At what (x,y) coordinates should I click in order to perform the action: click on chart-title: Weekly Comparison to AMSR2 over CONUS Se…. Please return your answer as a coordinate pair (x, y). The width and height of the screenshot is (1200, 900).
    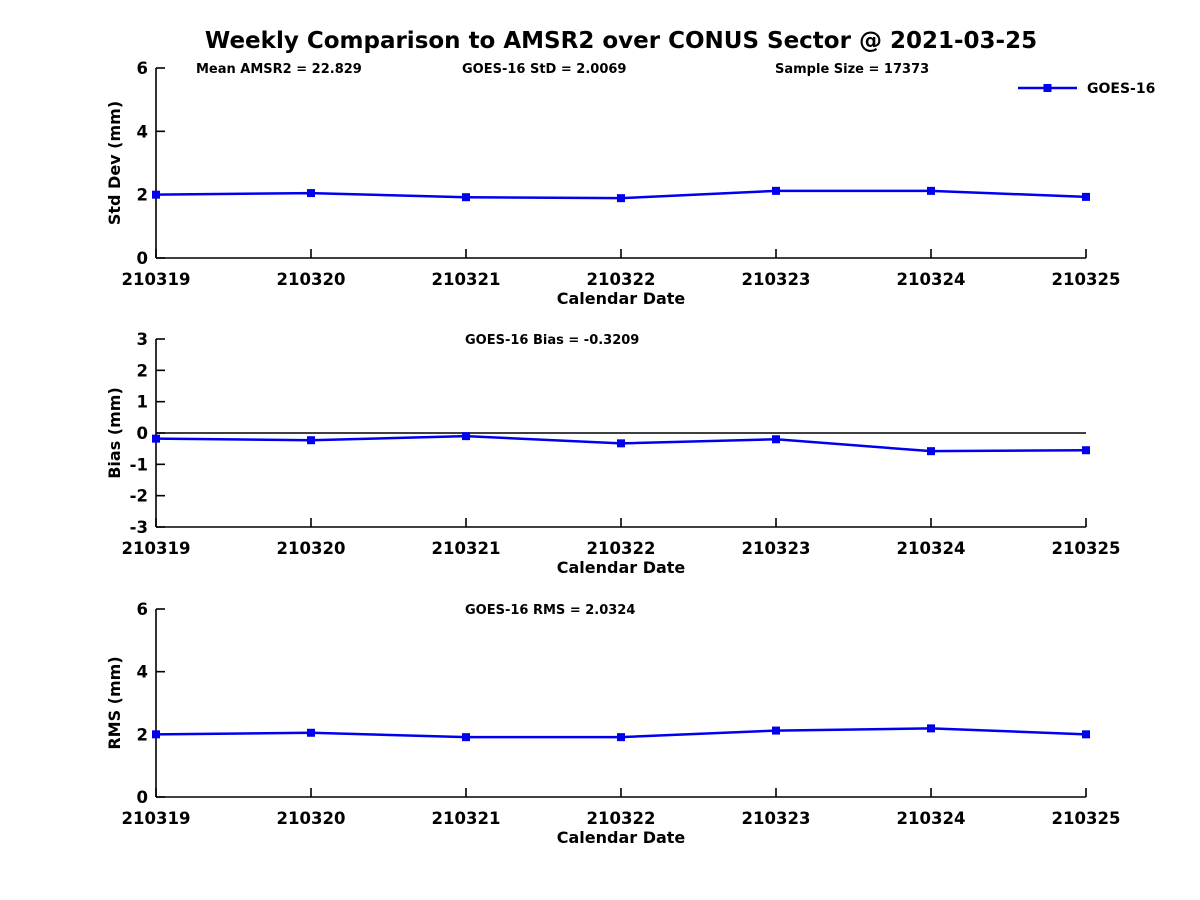
    Looking at the image, I should click on (621, 41).